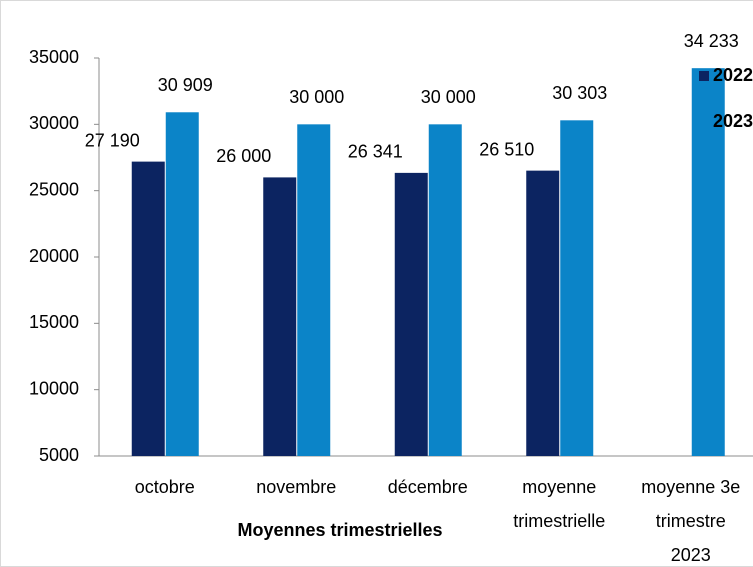  I want to click on value-label: 26 341, so click(375, 152).